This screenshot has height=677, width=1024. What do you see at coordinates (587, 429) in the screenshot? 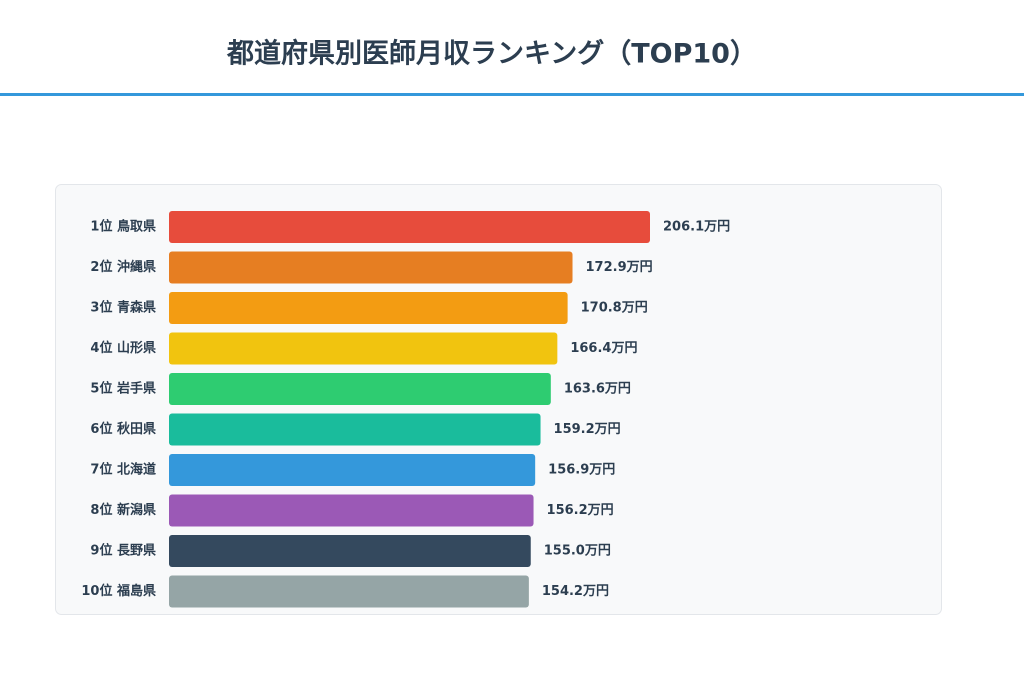
I see `value-label: 159.2万円` at bounding box center [587, 429].